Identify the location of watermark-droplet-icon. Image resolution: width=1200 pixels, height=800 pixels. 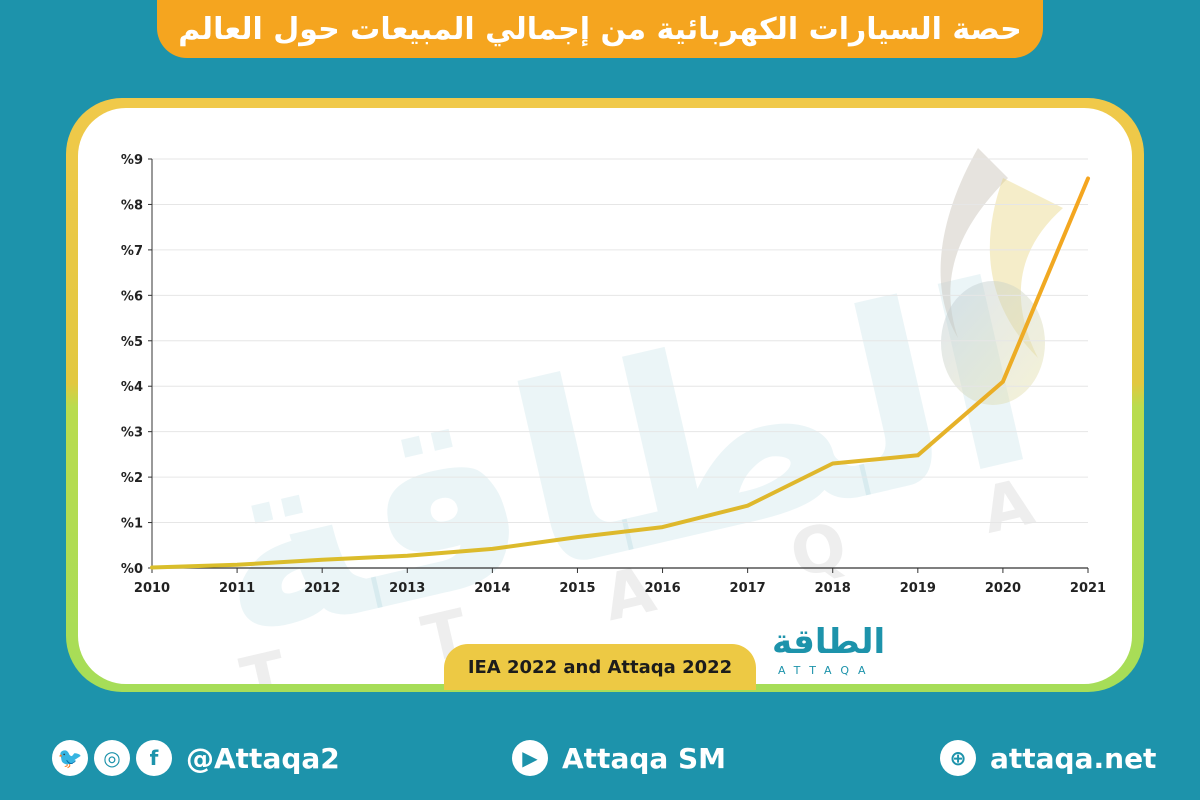
(993, 343).